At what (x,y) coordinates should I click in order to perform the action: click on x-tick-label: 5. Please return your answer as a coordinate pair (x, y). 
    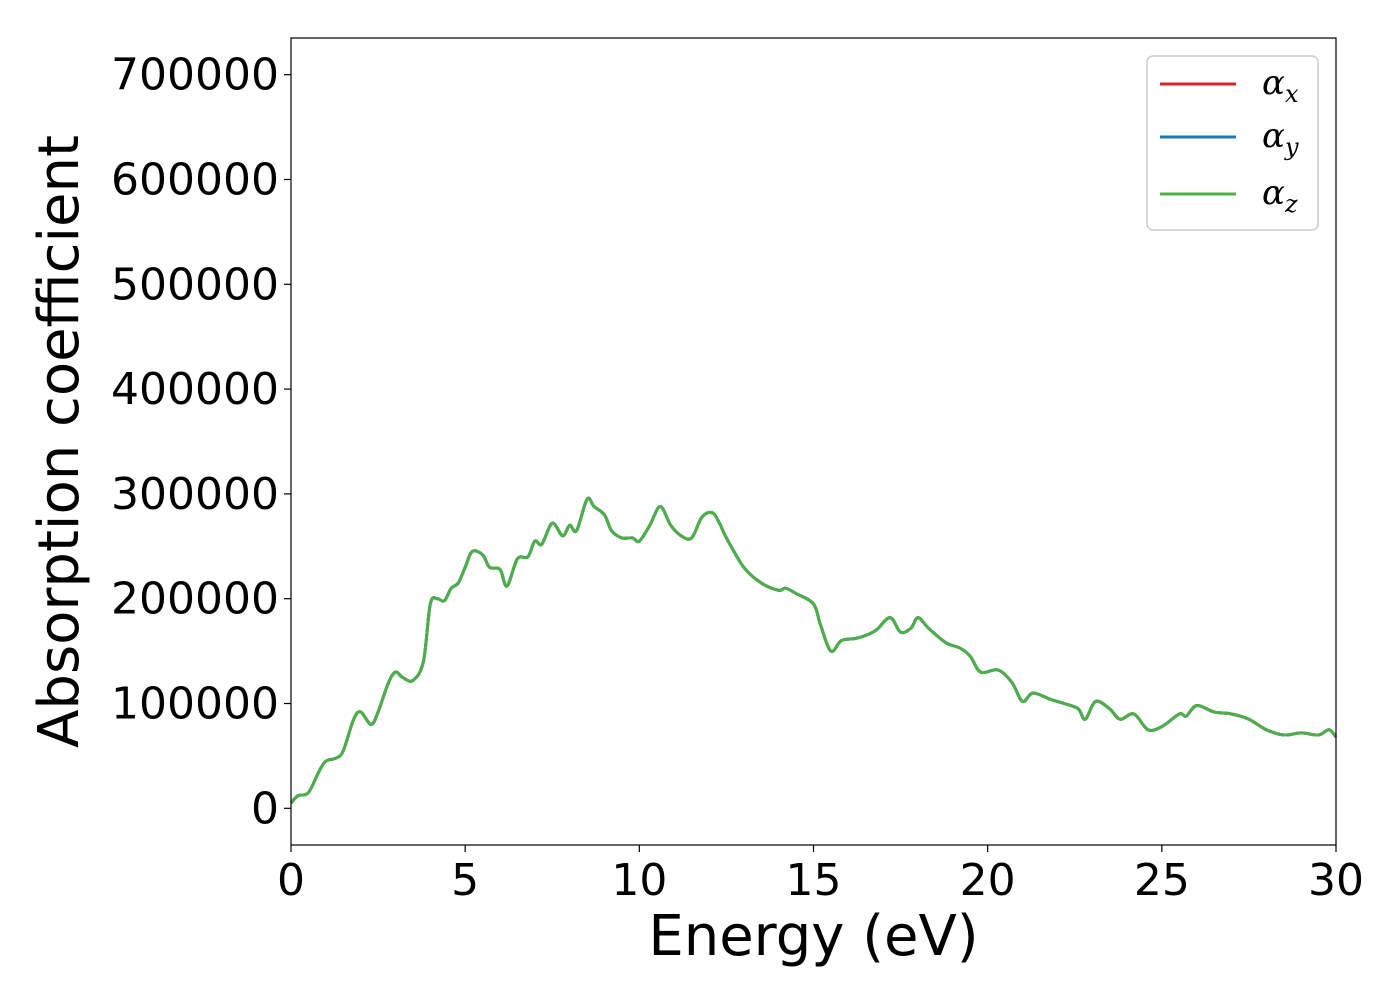
    Looking at the image, I should click on (465, 880).